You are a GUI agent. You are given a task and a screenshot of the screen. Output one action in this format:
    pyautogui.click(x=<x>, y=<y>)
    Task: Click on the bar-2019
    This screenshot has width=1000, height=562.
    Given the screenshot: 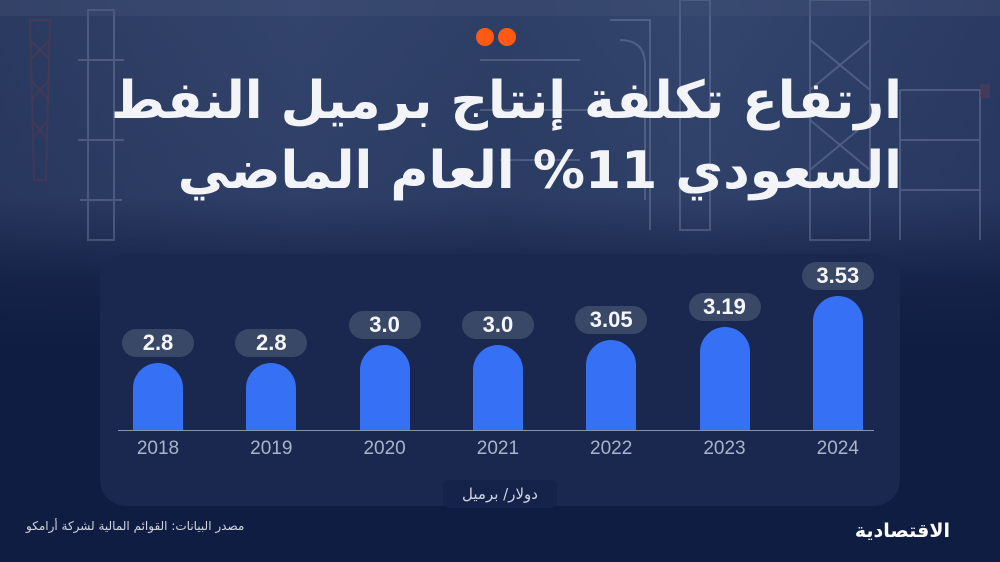 What is the action you would take?
    pyautogui.click(x=271, y=396)
    